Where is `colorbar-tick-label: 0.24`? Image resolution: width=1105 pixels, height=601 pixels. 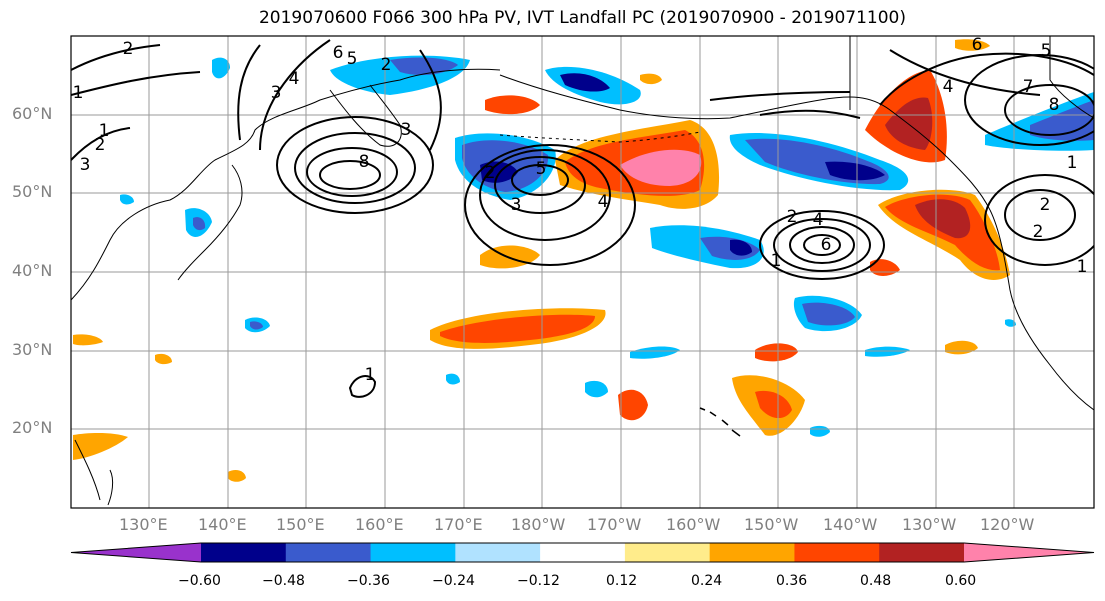 colorbar-tick-label: 0.24 is located at coordinates (707, 581).